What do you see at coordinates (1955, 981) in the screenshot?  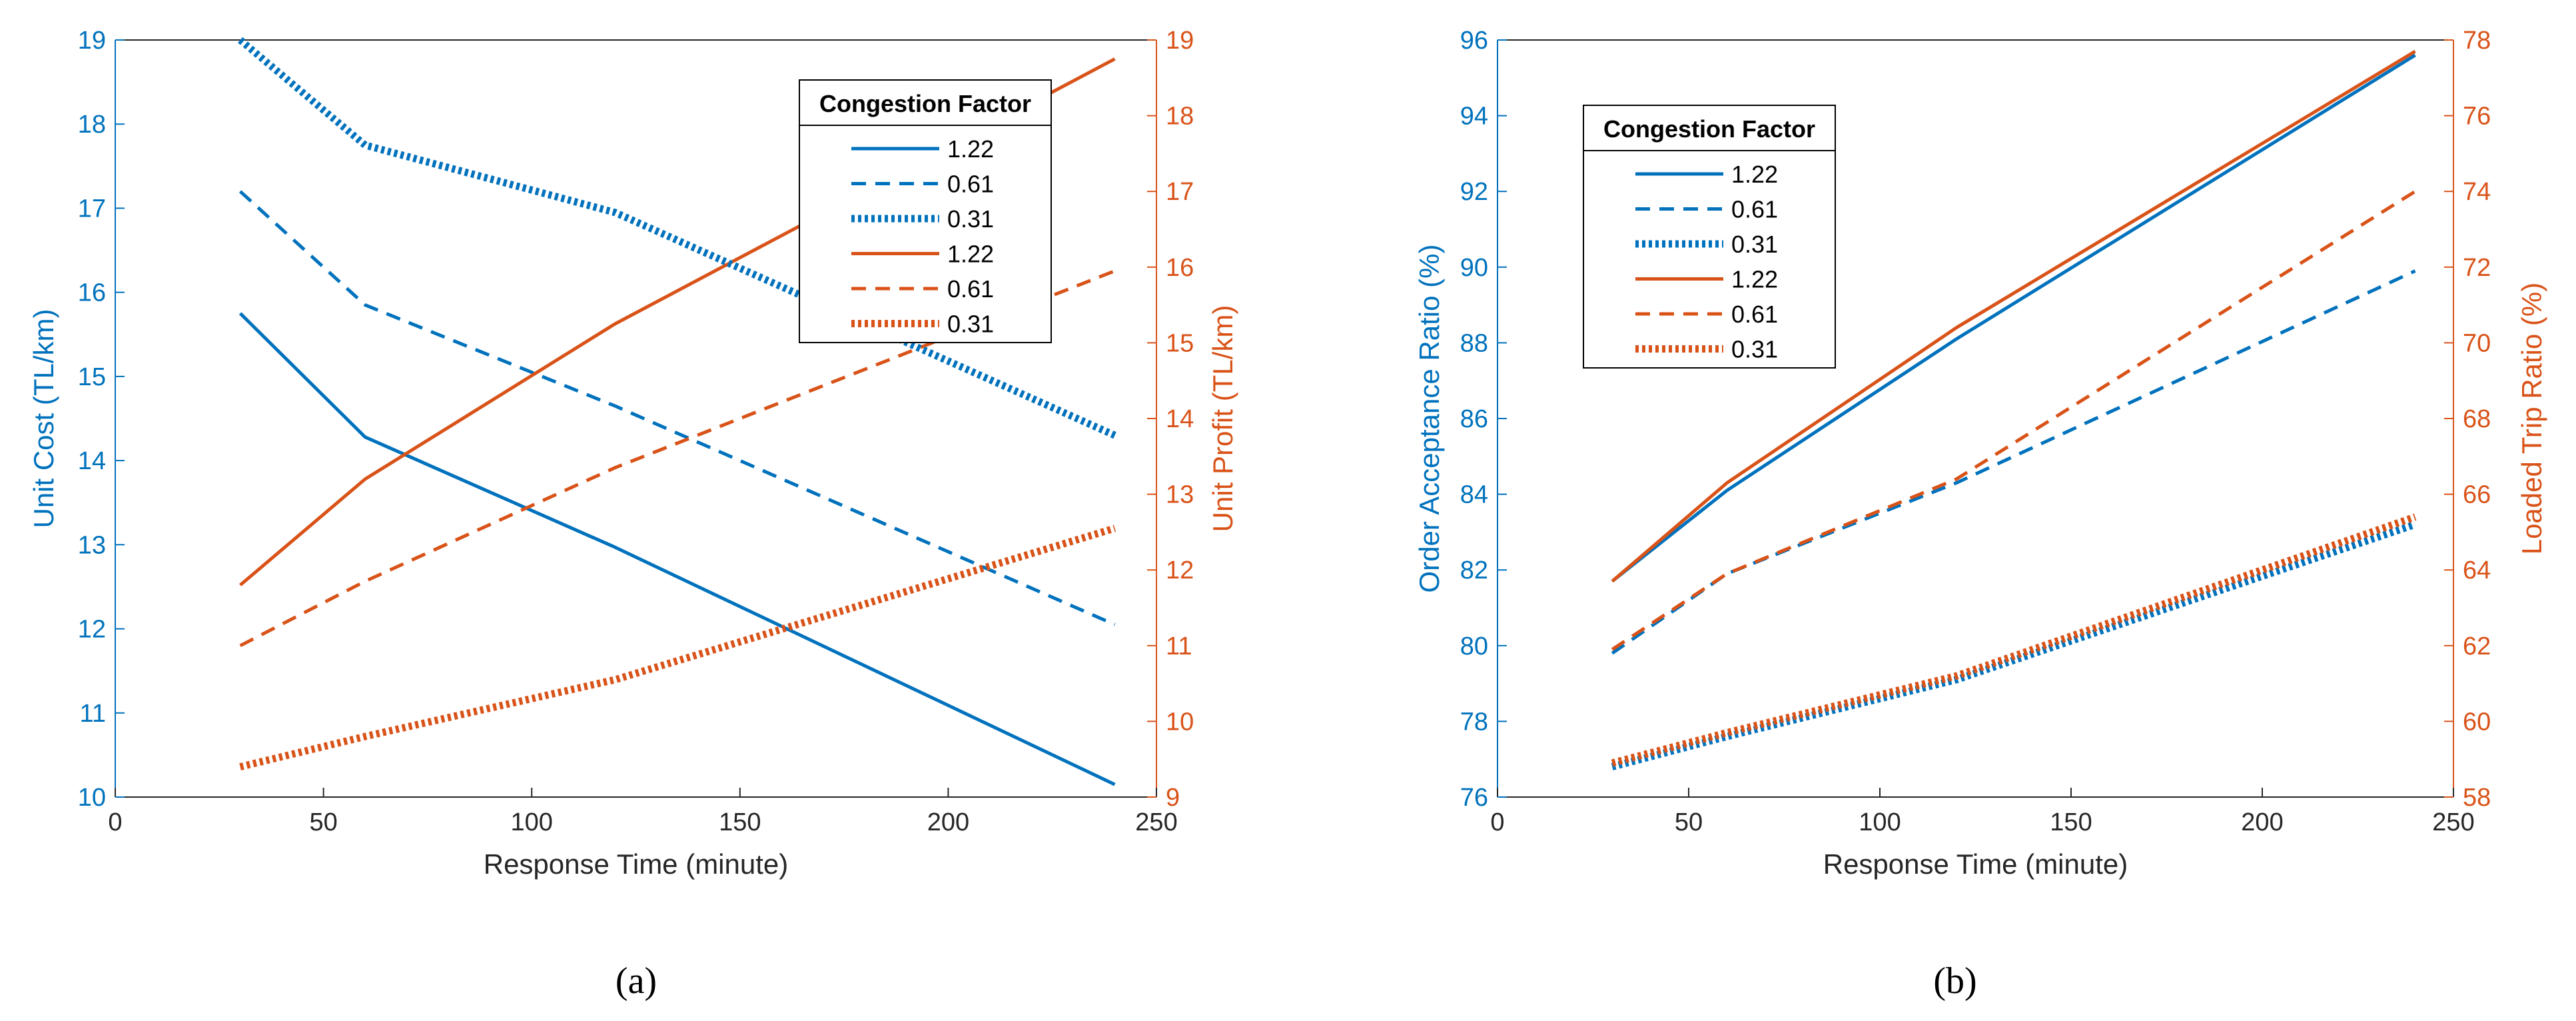 I see `caption-b: (b)` at bounding box center [1955, 981].